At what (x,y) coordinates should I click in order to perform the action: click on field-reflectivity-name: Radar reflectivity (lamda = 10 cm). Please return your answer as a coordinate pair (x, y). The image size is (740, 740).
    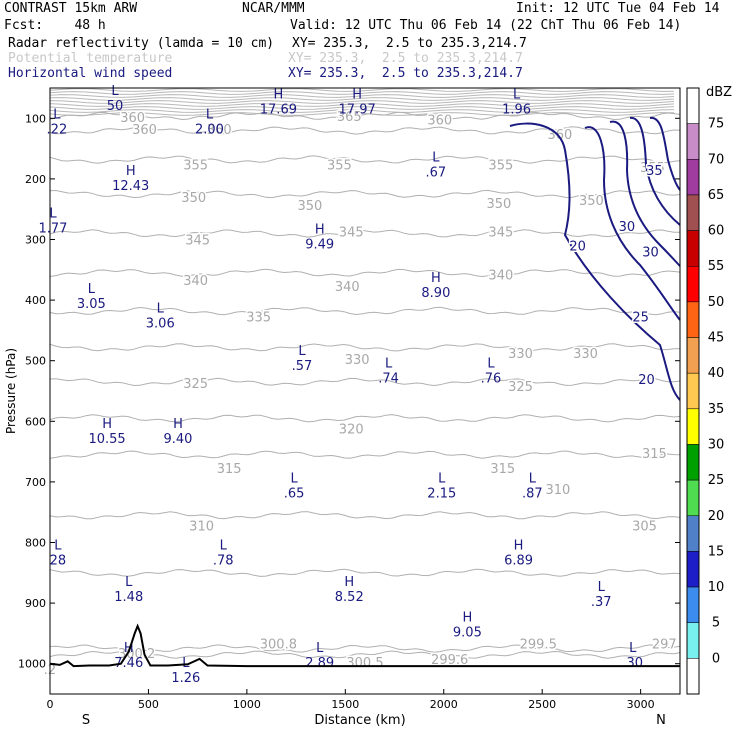
    Looking at the image, I should click on (141, 43).